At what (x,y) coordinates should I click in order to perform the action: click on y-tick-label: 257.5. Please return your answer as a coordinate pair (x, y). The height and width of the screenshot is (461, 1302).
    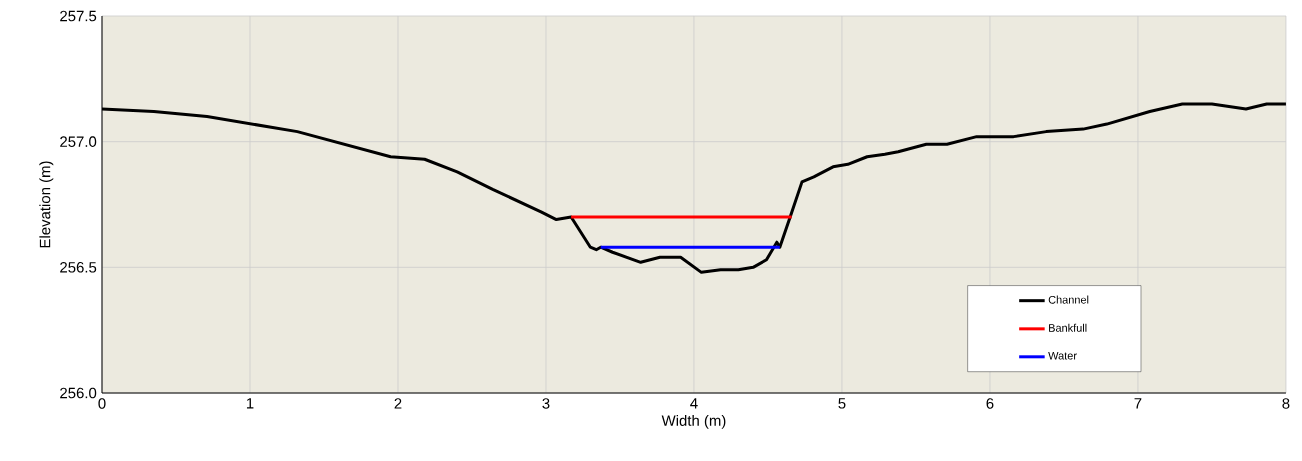
    Looking at the image, I should click on (78, 16).